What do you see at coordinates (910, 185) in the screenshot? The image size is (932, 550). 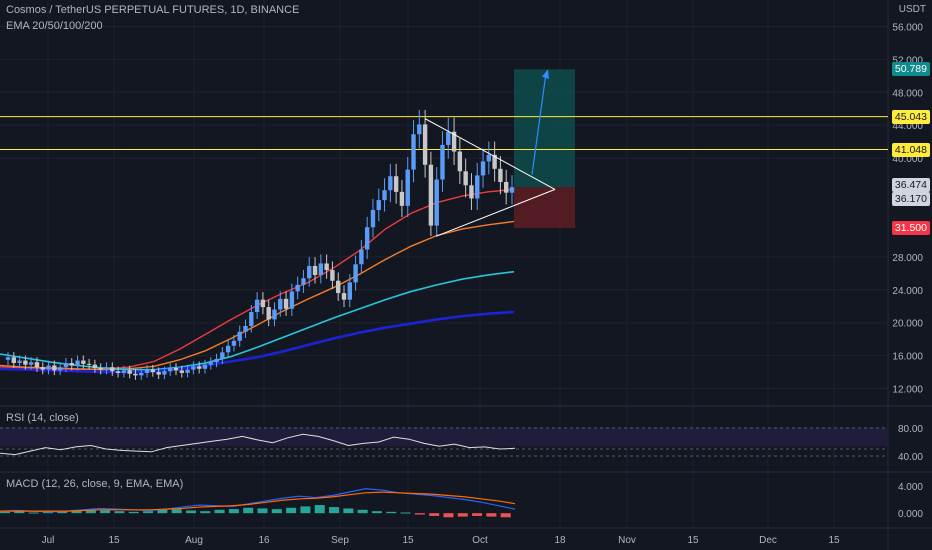 I see `price-tag: 36.474` at bounding box center [910, 185].